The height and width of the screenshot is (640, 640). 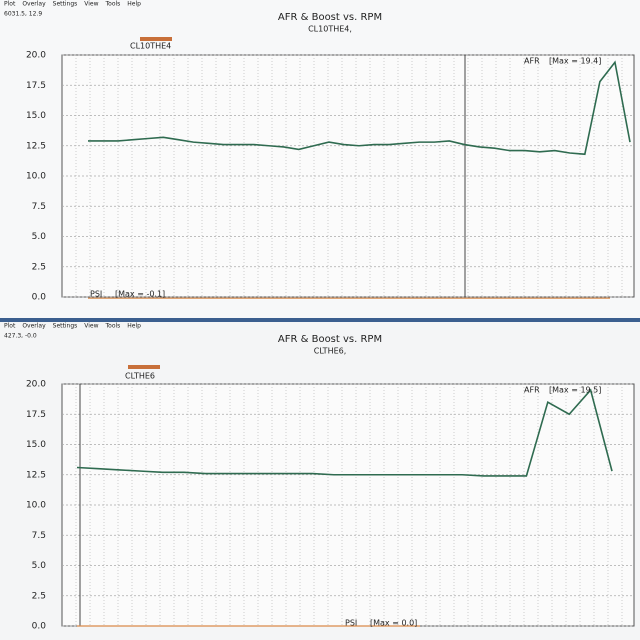 What do you see at coordinates (320, 320) in the screenshot?
I see `window-border` at bounding box center [320, 320].